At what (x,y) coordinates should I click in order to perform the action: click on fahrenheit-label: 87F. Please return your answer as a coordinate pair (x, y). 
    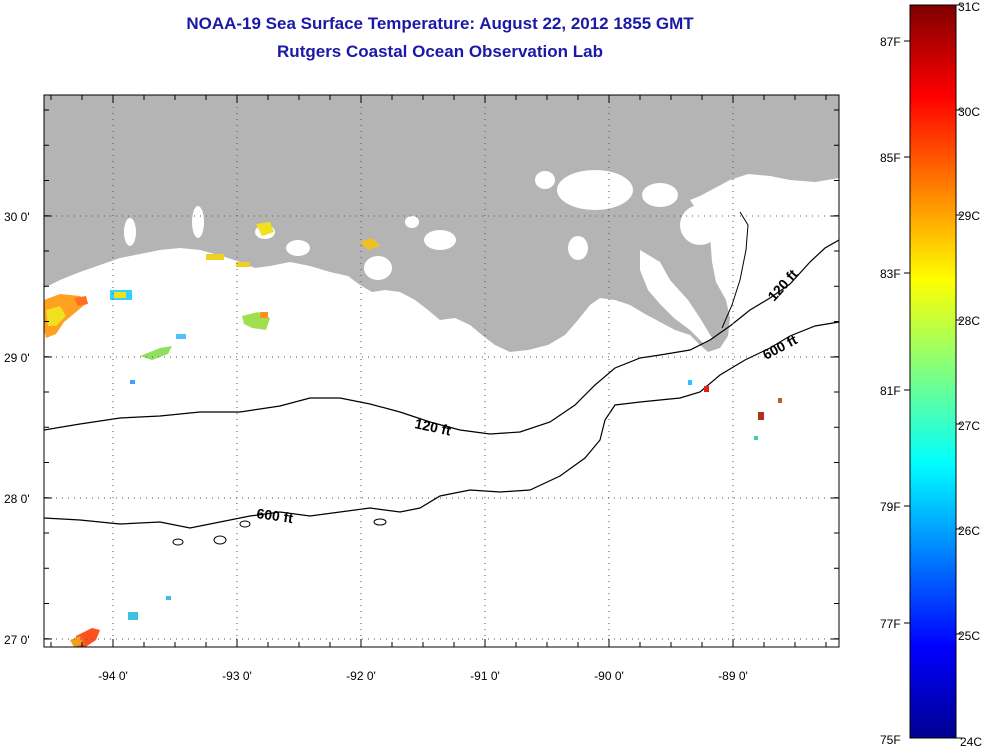
    Looking at the image, I should click on (890, 42).